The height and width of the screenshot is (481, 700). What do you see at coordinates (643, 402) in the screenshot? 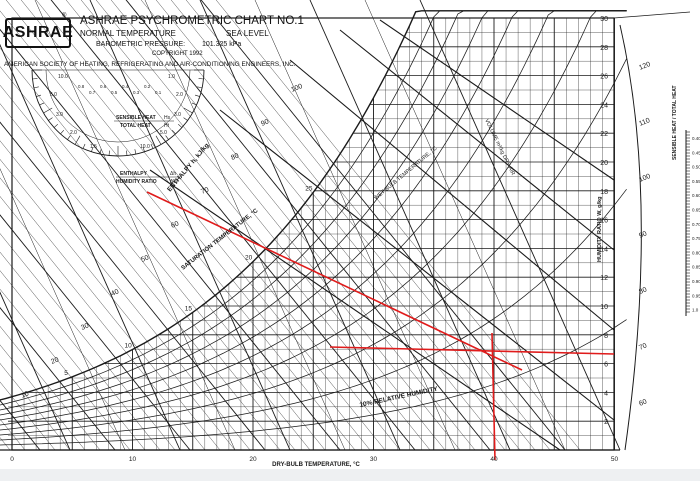
I see `right-enthalpy-tick-label: 60` at bounding box center [643, 402].